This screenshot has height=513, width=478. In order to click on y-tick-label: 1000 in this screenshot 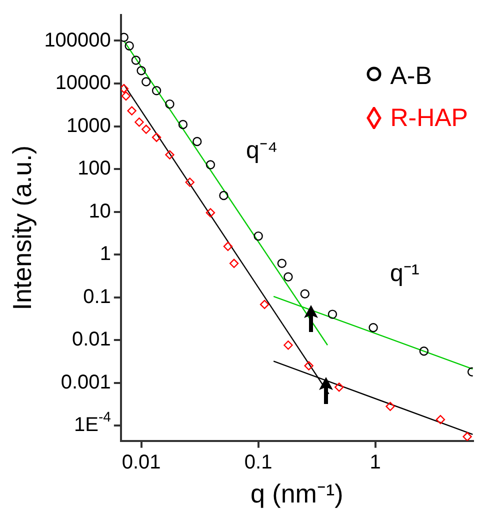, I will do `click(88, 125)`.